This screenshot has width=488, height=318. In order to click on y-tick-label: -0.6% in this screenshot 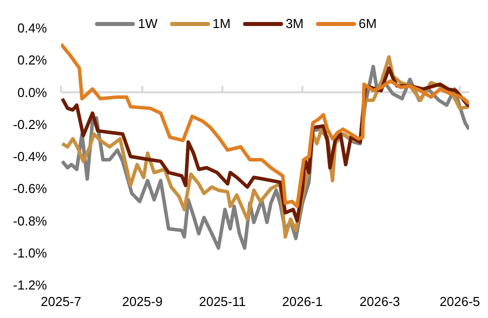, I will do `click(30, 188)`.